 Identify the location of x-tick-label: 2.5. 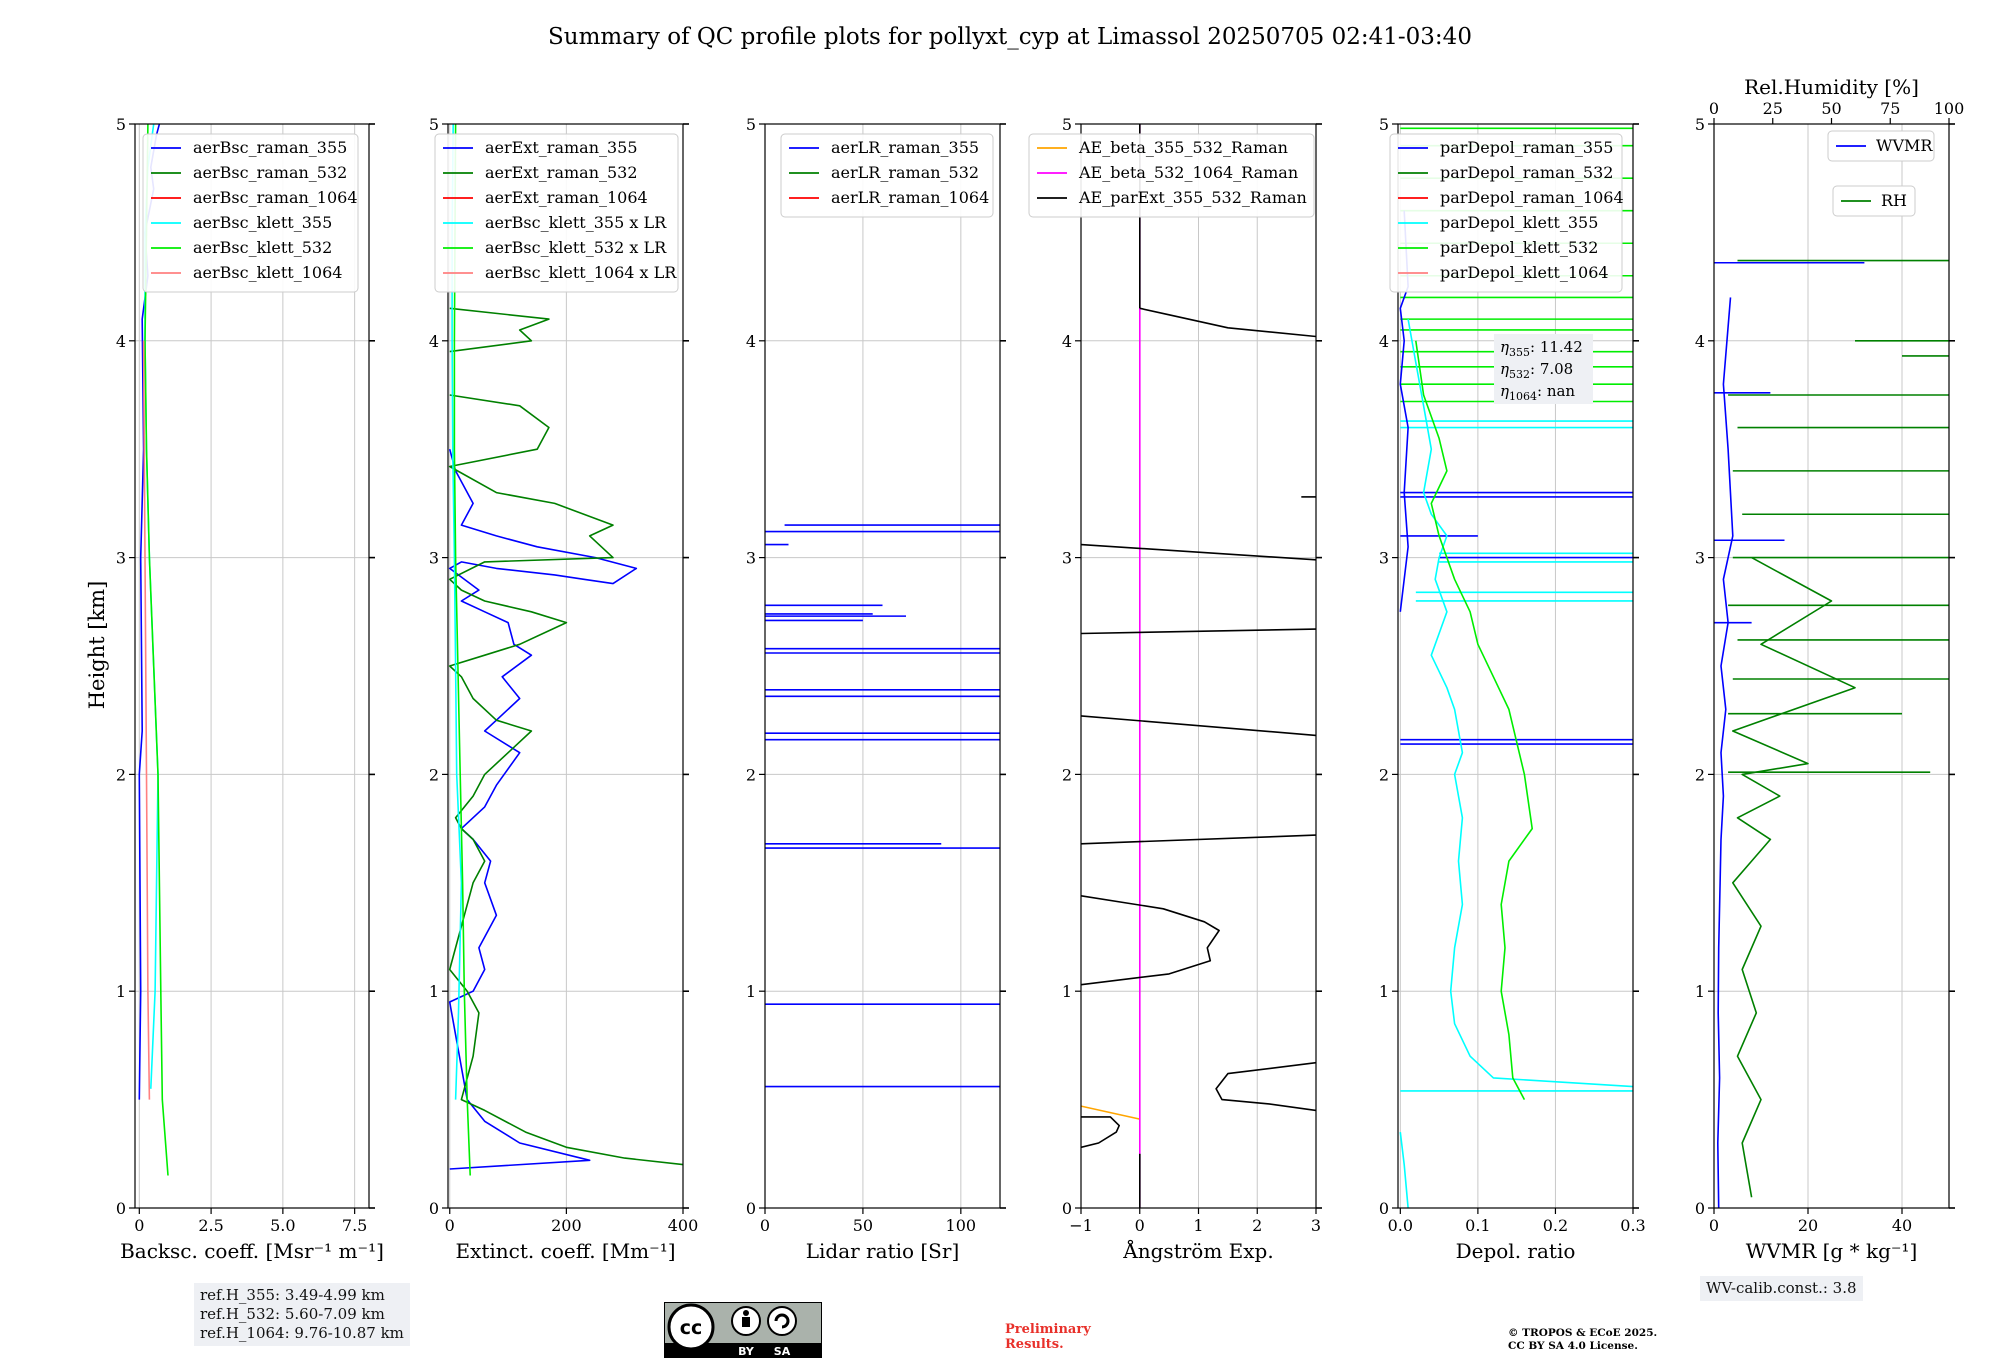
(210, 1225).